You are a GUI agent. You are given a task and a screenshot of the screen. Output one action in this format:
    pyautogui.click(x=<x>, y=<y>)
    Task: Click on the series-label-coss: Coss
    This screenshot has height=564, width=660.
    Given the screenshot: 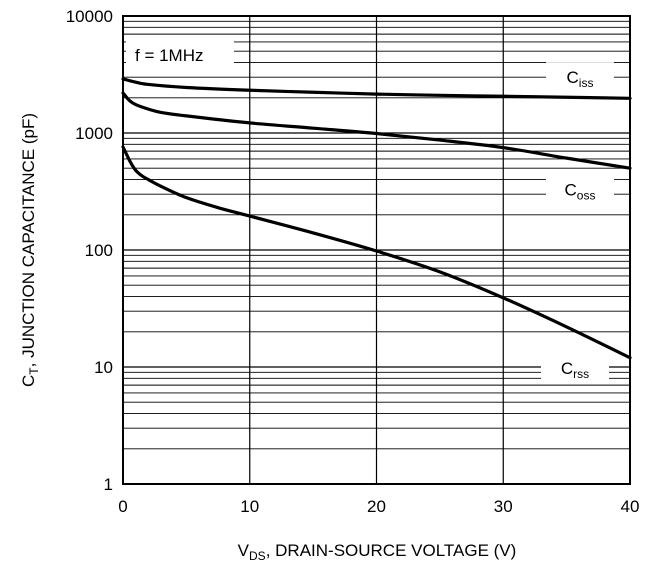 What is the action you would take?
    pyautogui.click(x=580, y=191)
    